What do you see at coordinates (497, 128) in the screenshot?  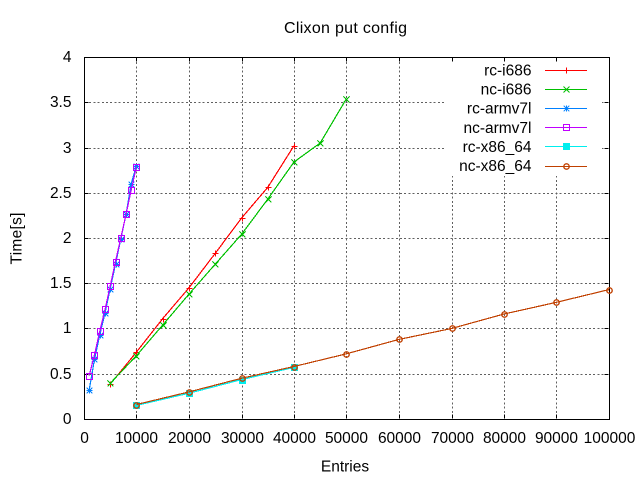 I see `svg-text: nc-armv7l` at bounding box center [497, 128].